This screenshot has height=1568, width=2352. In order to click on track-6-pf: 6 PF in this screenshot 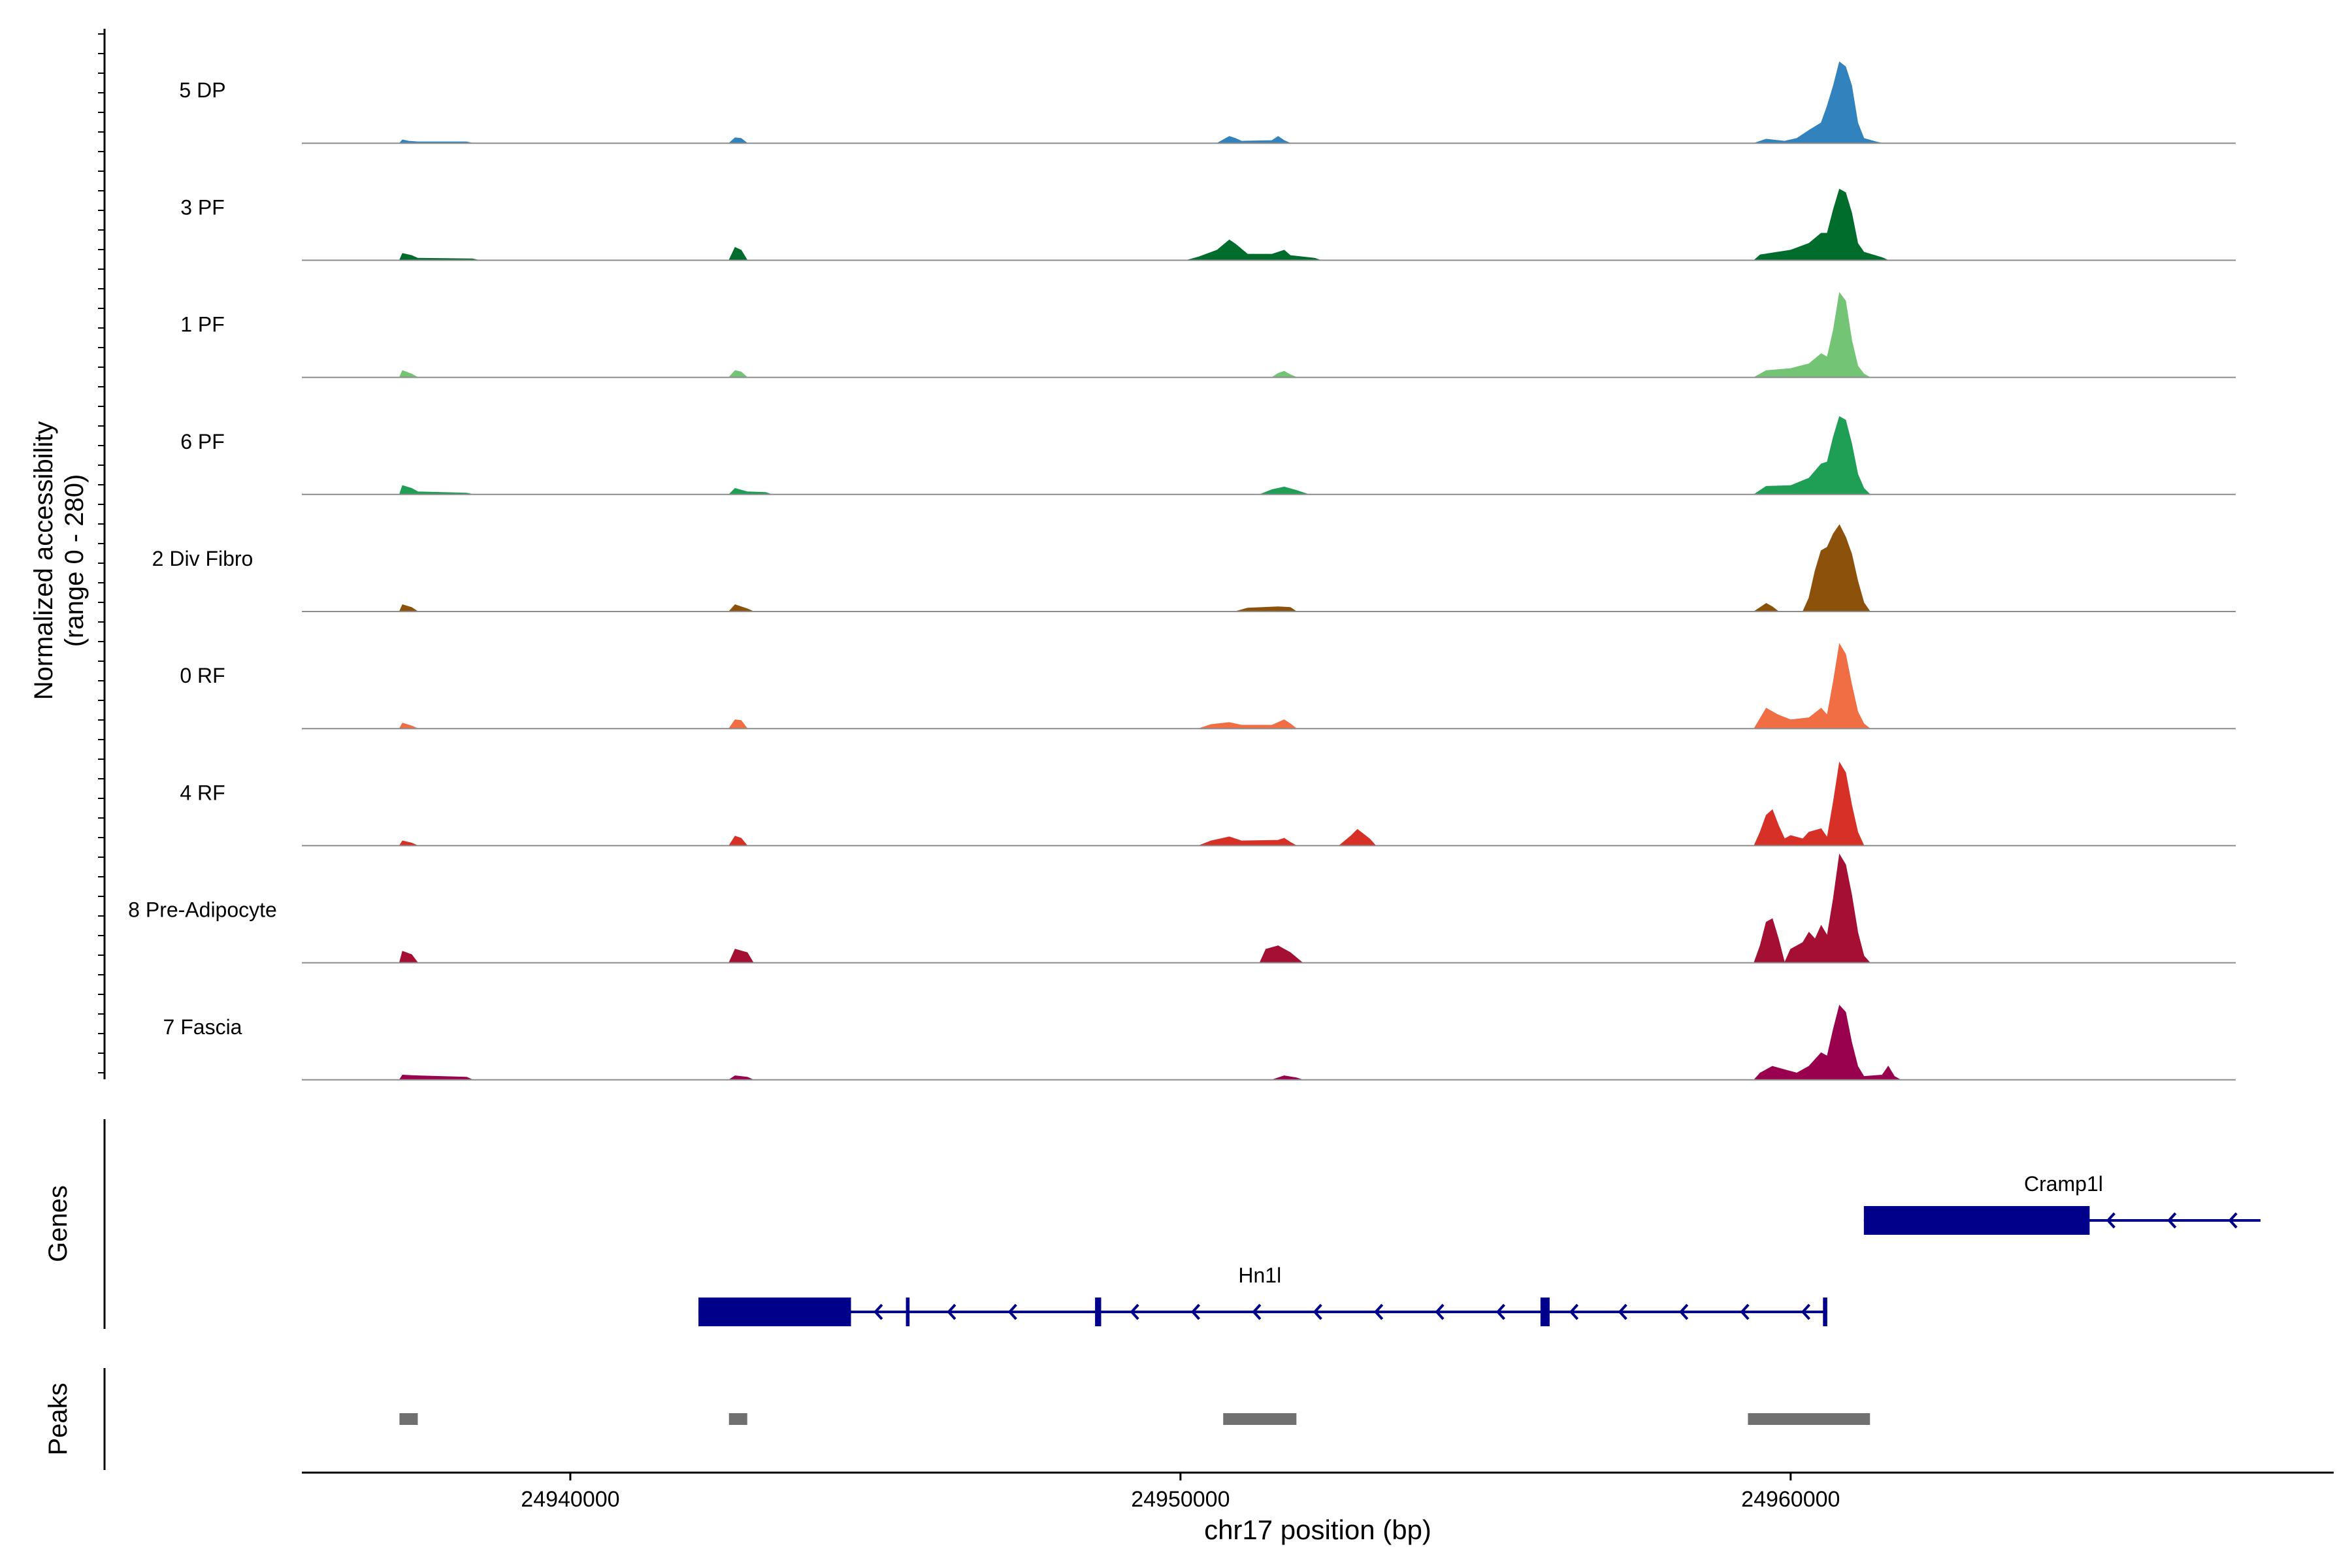, I will do `click(1208, 455)`.